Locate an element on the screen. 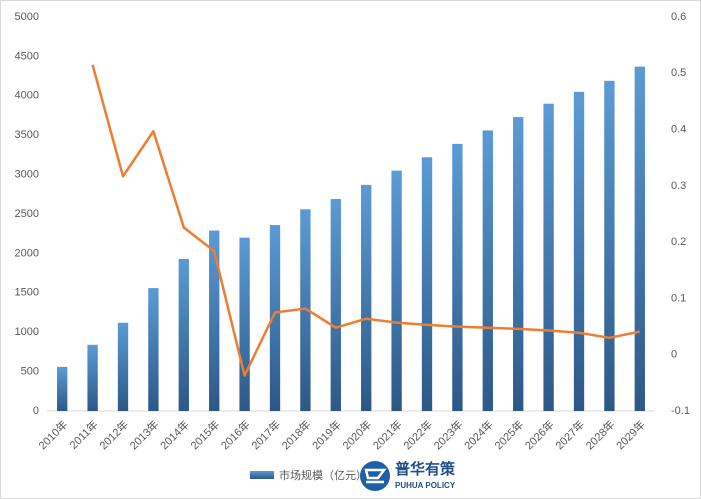 Image resolution: width=701 pixels, height=499 pixels. x-tick-label: 2014年 is located at coordinates (174, 434).